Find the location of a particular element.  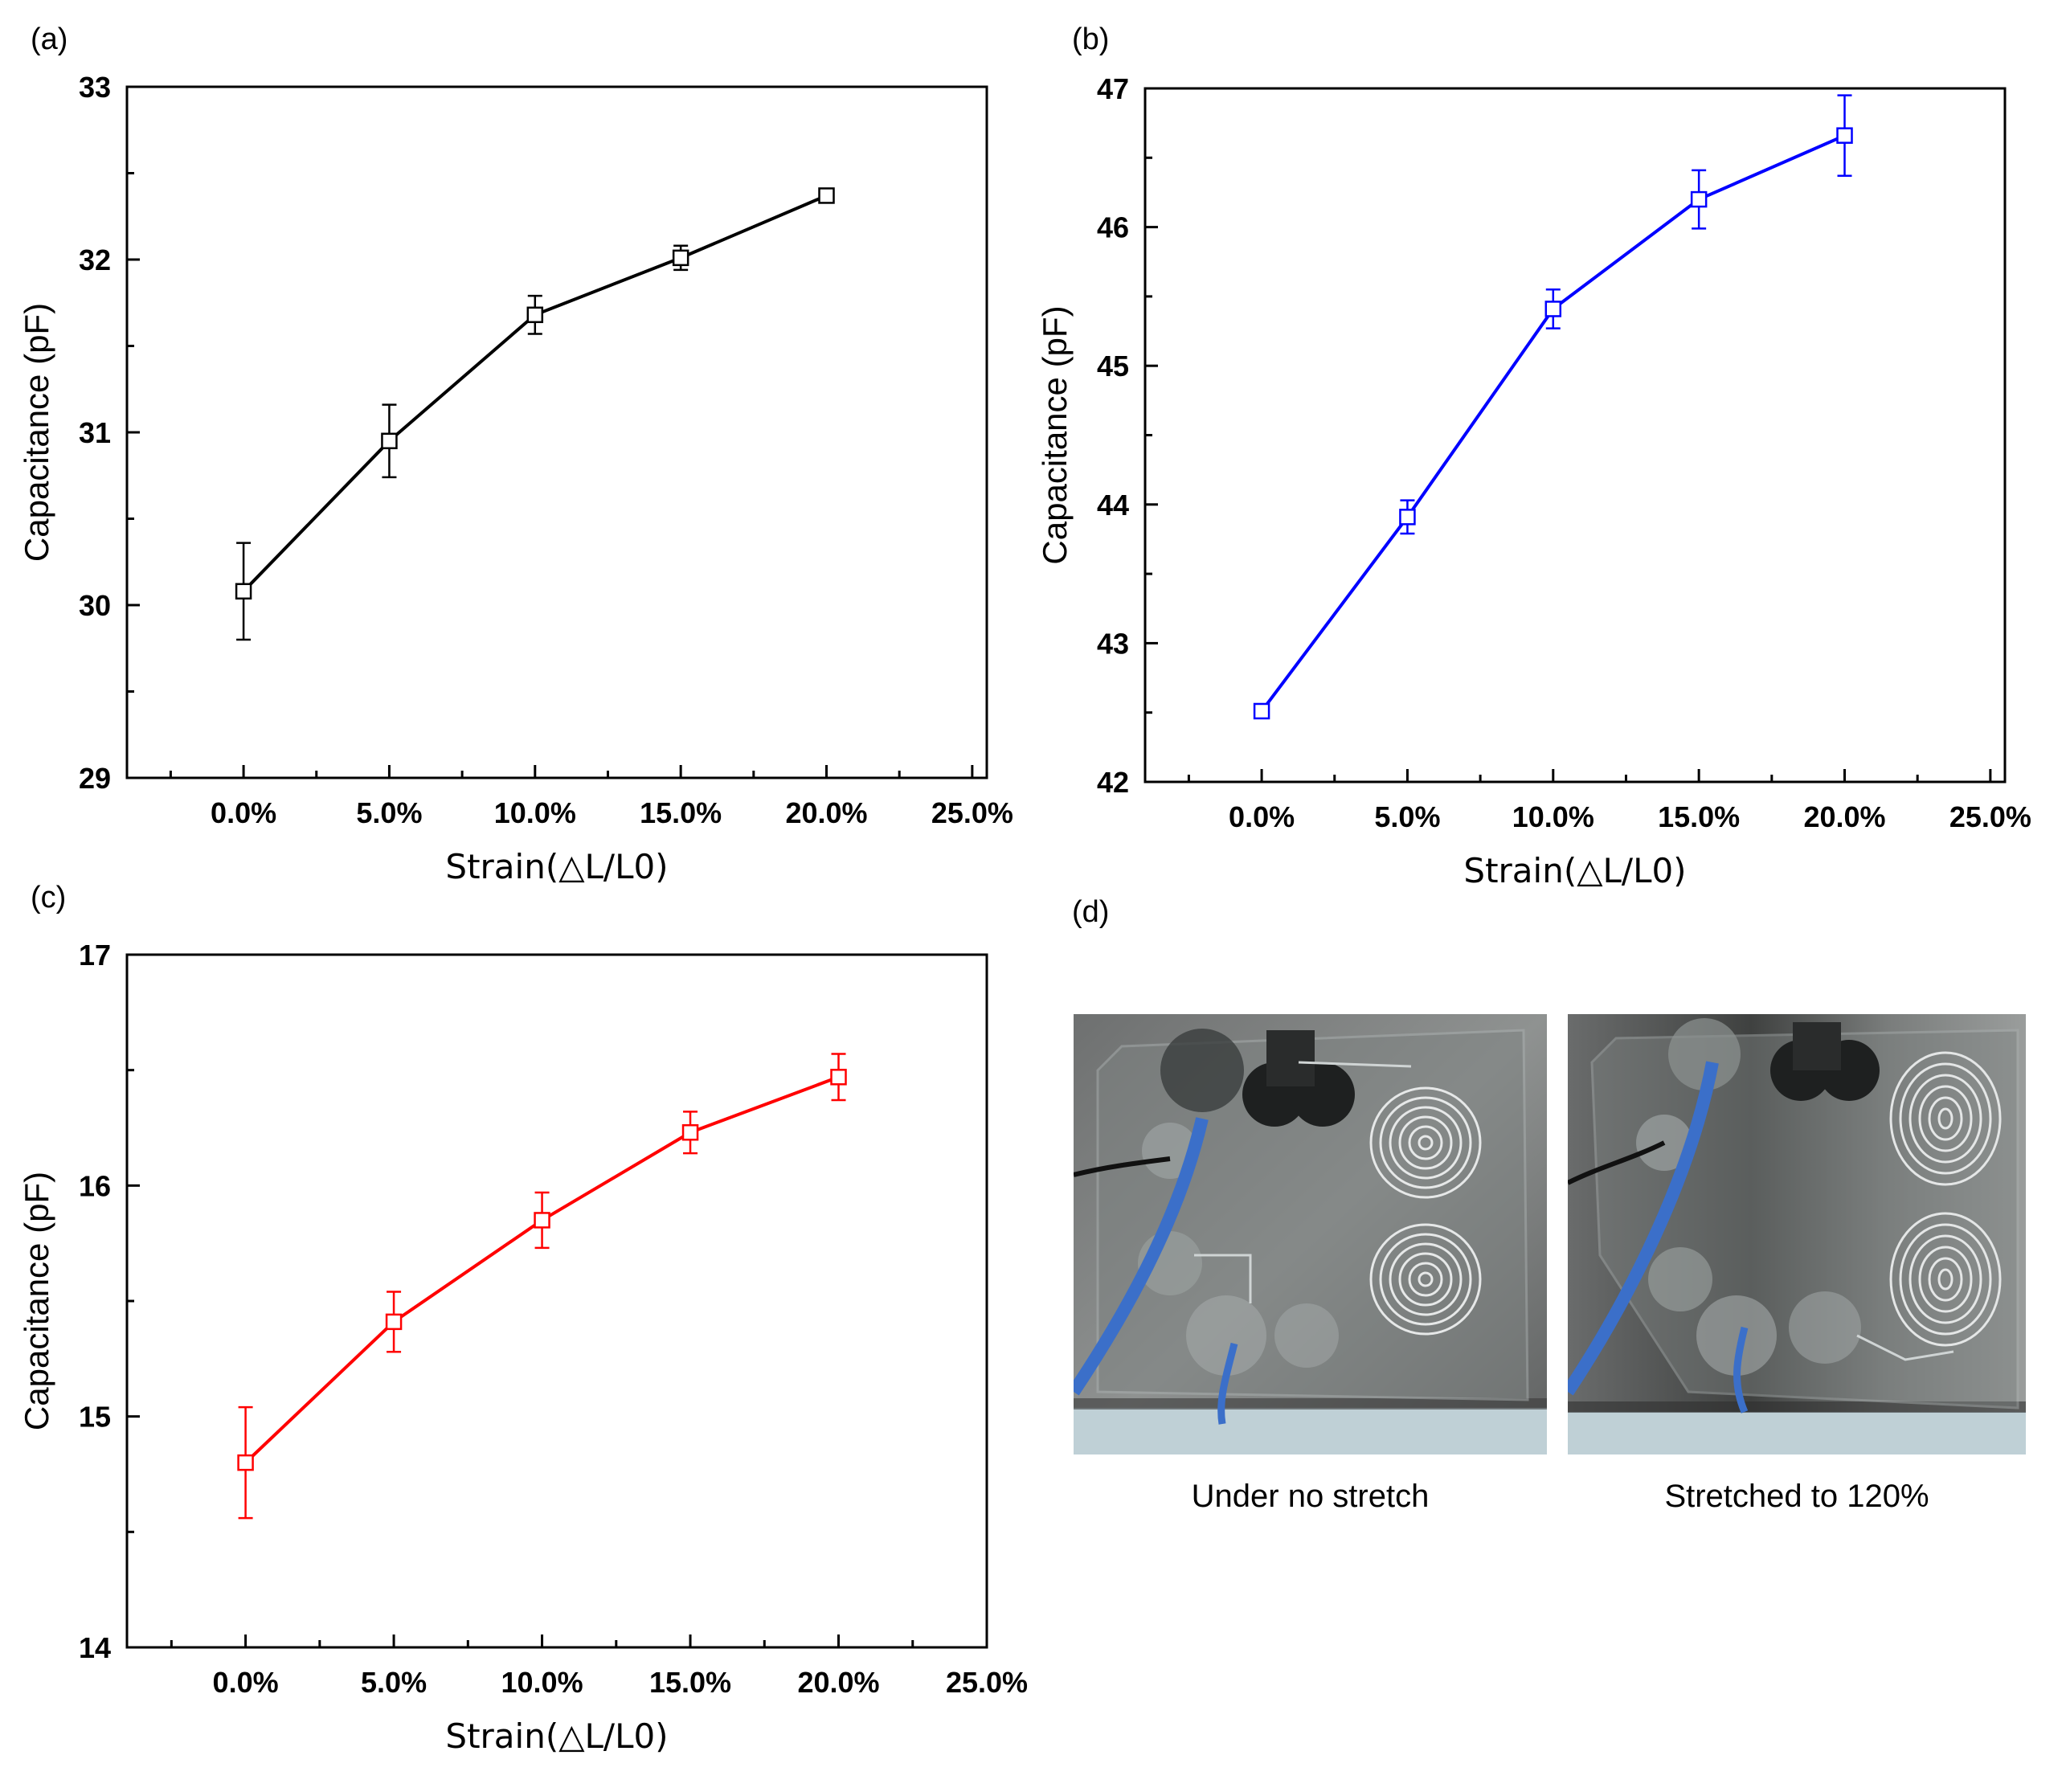

panel-label-d: (d) is located at coordinates (1091, 912).